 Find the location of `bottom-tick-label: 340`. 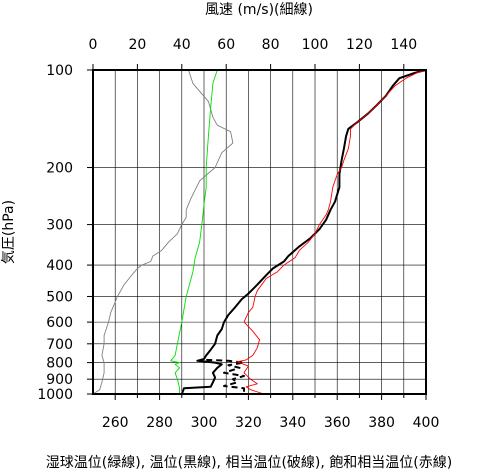

bottom-tick-label: 340 is located at coordinates (292, 423).